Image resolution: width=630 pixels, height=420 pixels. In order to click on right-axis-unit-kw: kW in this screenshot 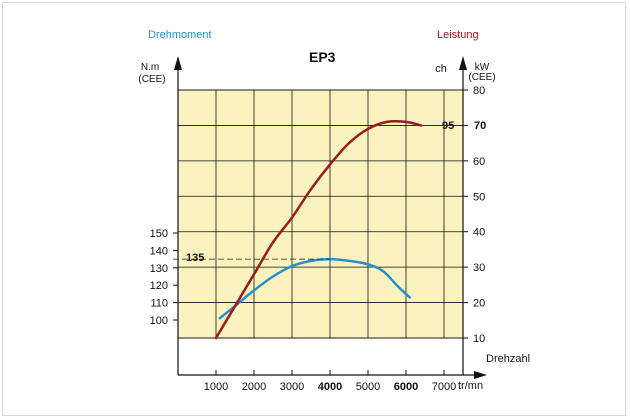, I will do `click(482, 67)`.